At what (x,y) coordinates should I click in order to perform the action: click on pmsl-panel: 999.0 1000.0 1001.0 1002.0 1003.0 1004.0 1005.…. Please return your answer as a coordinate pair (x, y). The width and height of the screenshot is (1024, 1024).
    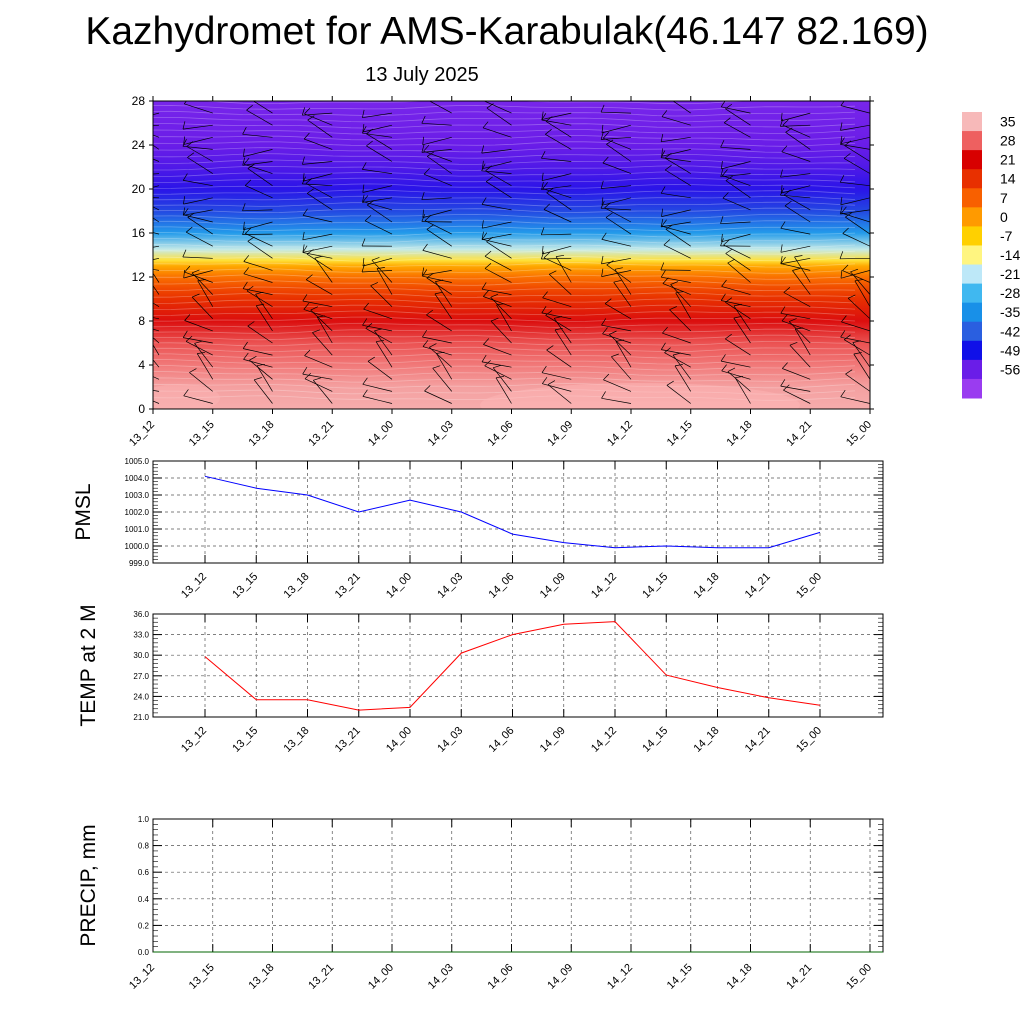
    Looking at the image, I should click on (478, 529).